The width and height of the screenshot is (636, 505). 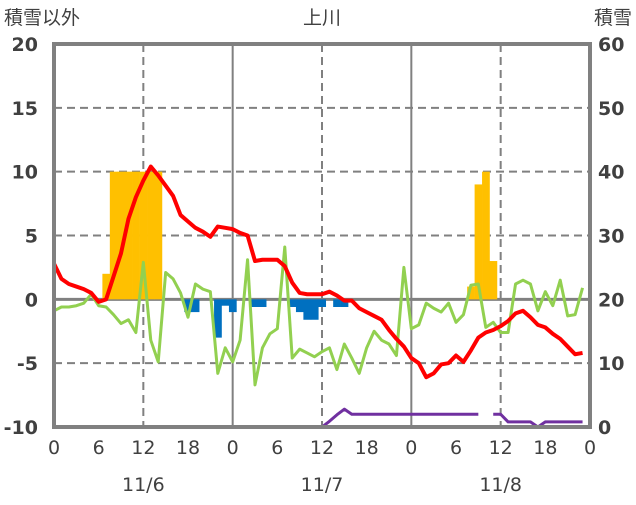 I want to click on right-tick-label: 0, so click(x=604, y=428).